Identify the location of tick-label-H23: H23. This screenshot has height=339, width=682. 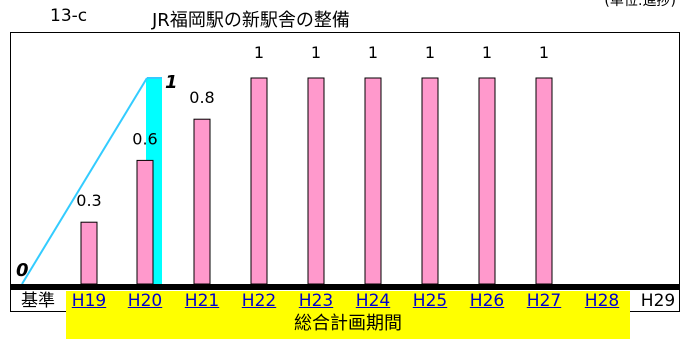
(316, 301).